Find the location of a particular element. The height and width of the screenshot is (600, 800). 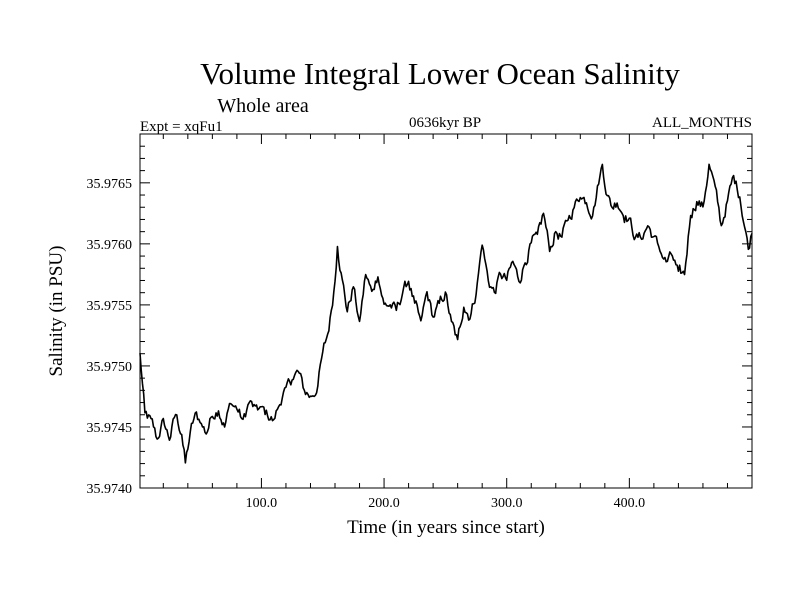

y-tick-label: 35.9755 is located at coordinates (110, 306).